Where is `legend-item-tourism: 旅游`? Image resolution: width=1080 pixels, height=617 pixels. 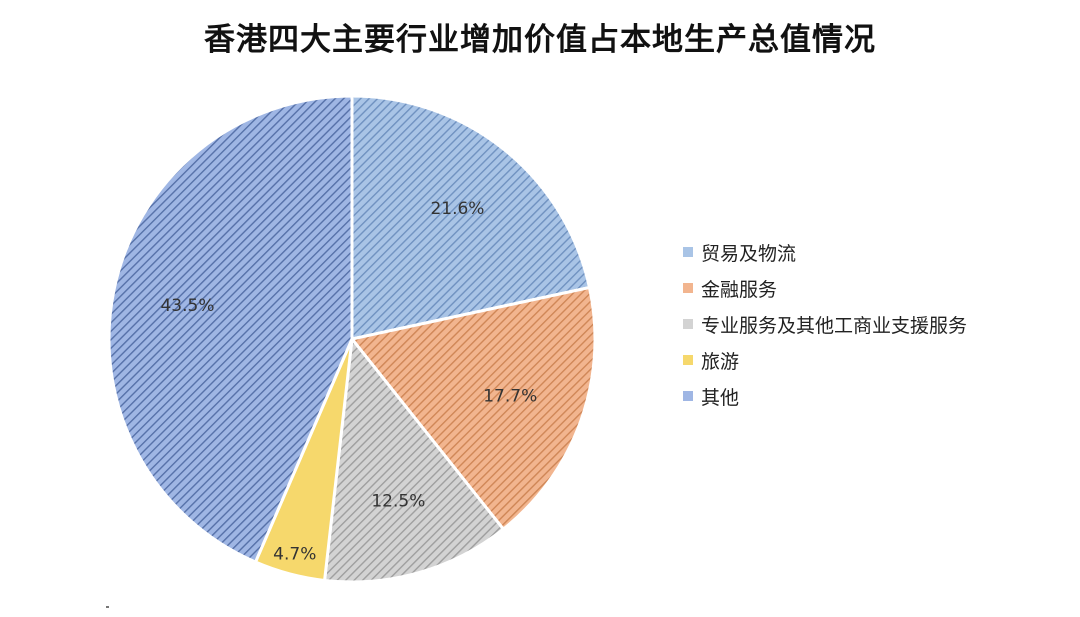 legend-item-tourism: 旅游 is located at coordinates (825, 360).